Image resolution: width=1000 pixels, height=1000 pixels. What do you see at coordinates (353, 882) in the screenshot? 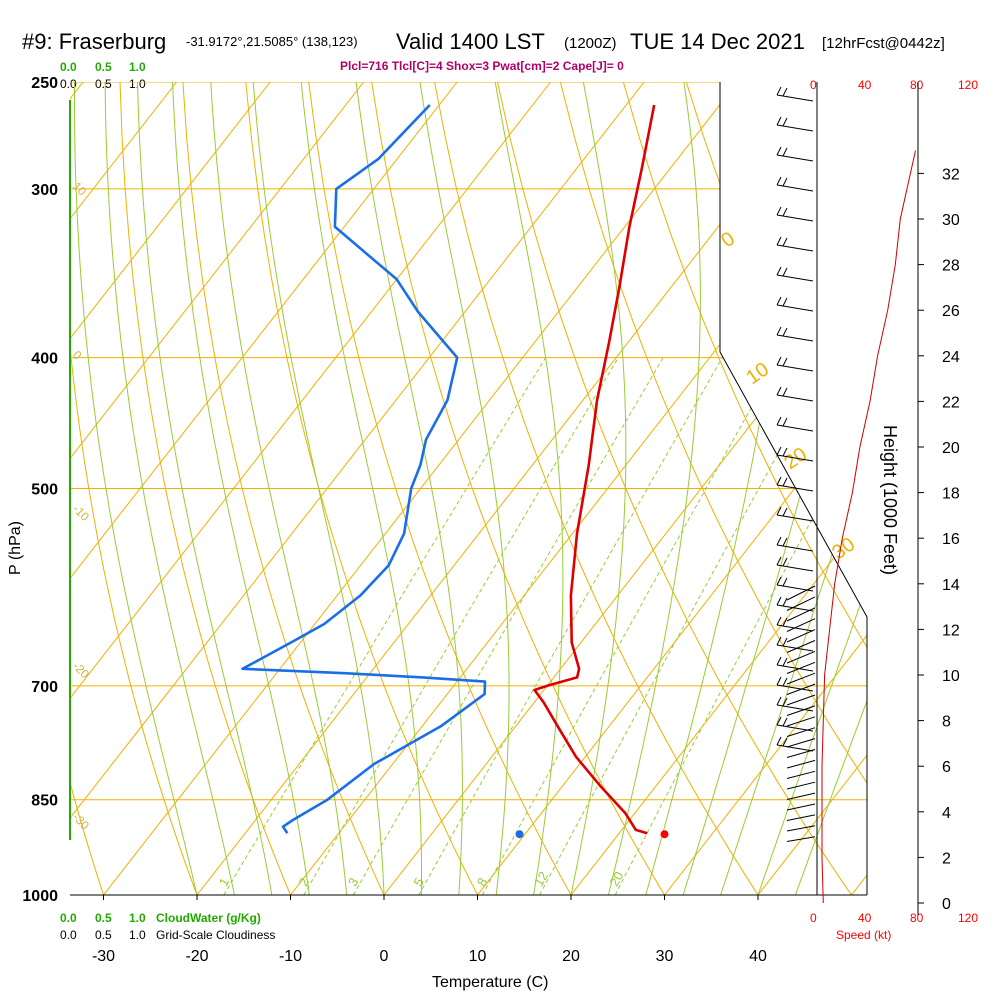
I see `mixing-ratio-label: 3` at bounding box center [353, 882].